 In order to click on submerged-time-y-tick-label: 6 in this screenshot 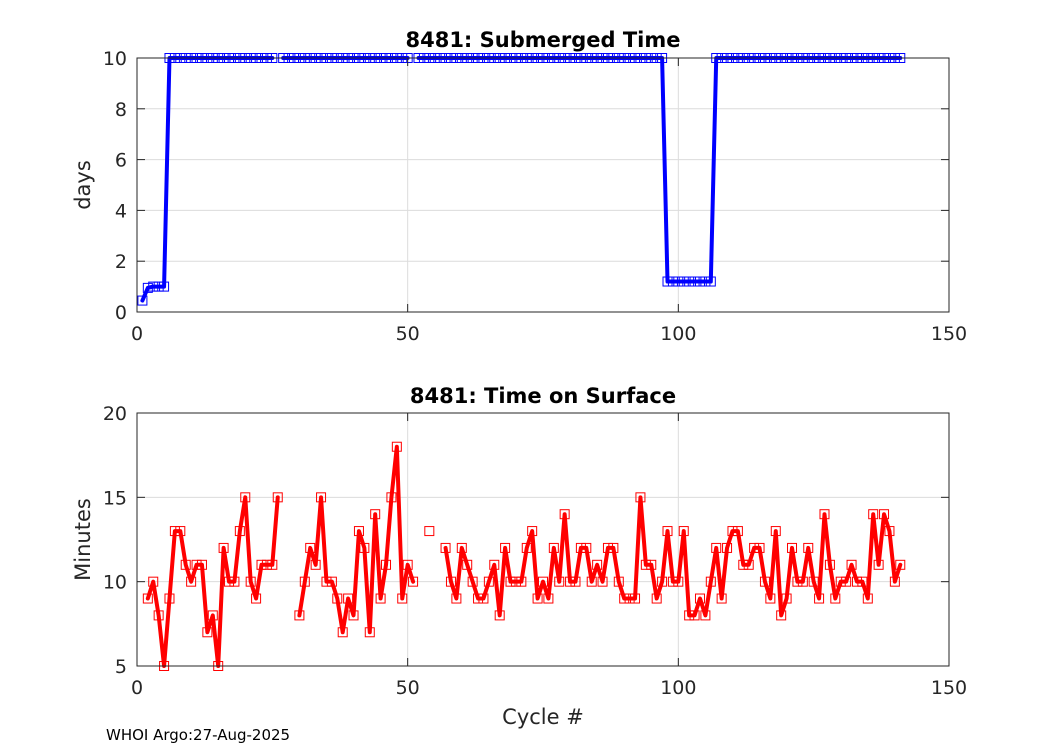, I will do `click(121, 161)`.